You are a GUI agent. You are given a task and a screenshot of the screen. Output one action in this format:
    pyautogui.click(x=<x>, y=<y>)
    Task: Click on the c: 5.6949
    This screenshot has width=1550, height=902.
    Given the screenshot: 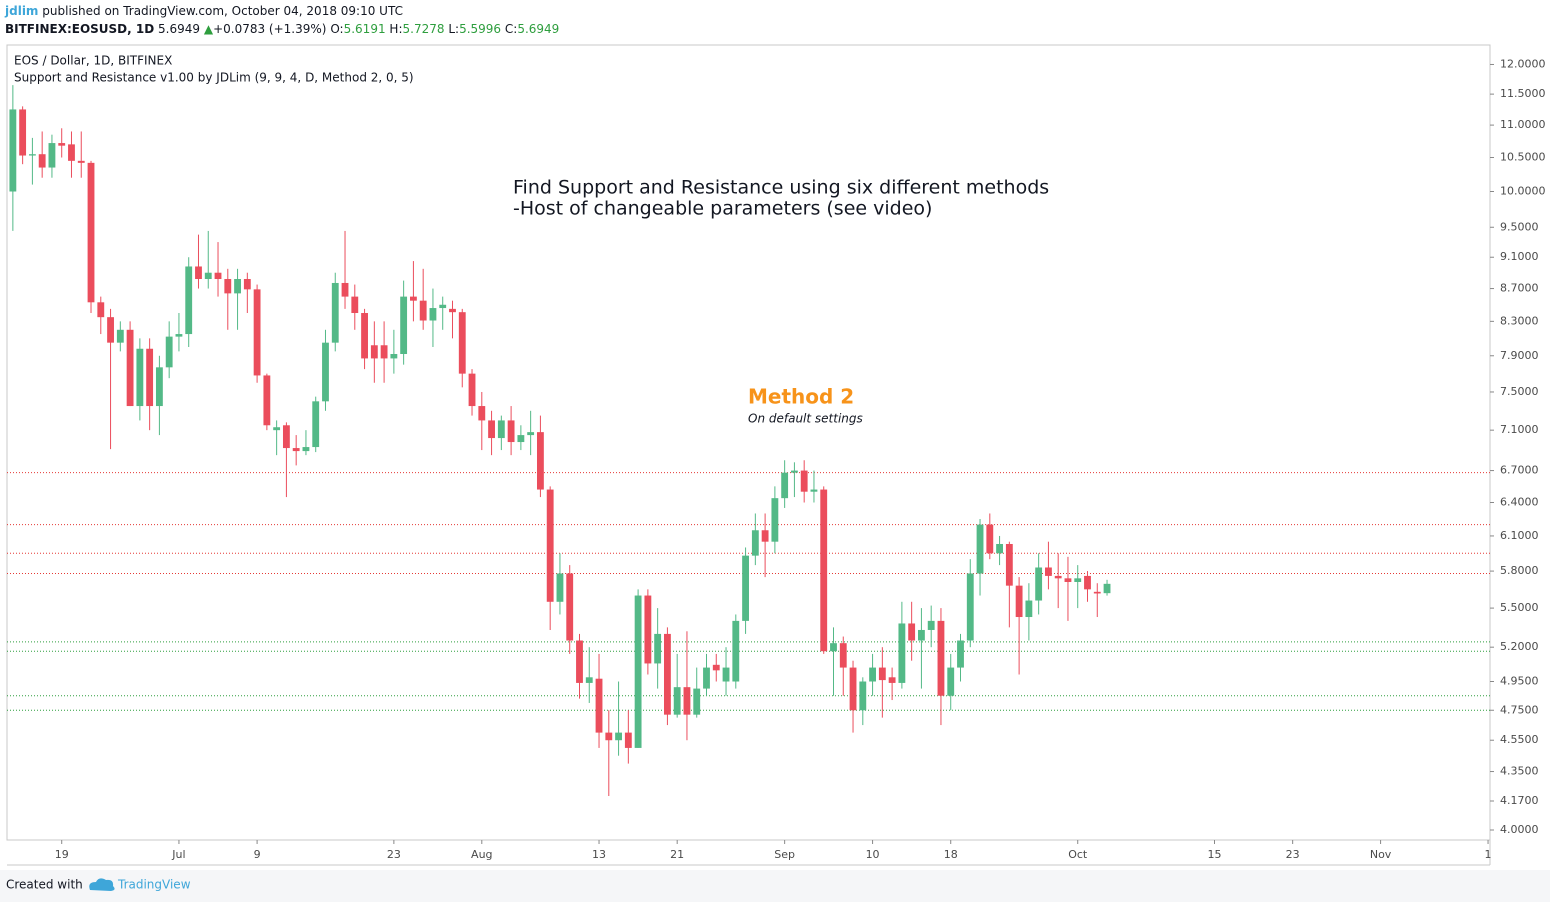 What is the action you would take?
    pyautogui.click(x=538, y=29)
    